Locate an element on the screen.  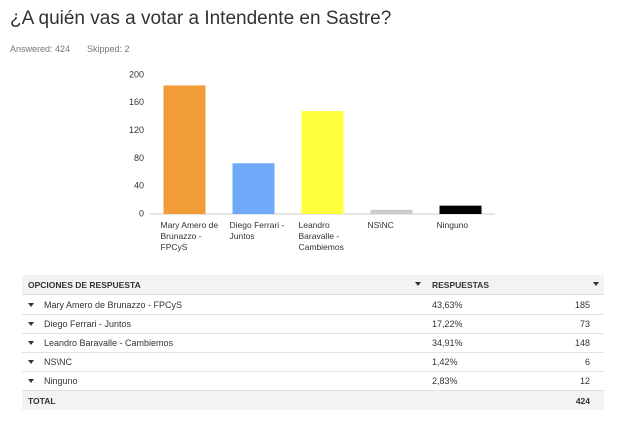
y-tick-label: 200 is located at coordinates (136, 74).